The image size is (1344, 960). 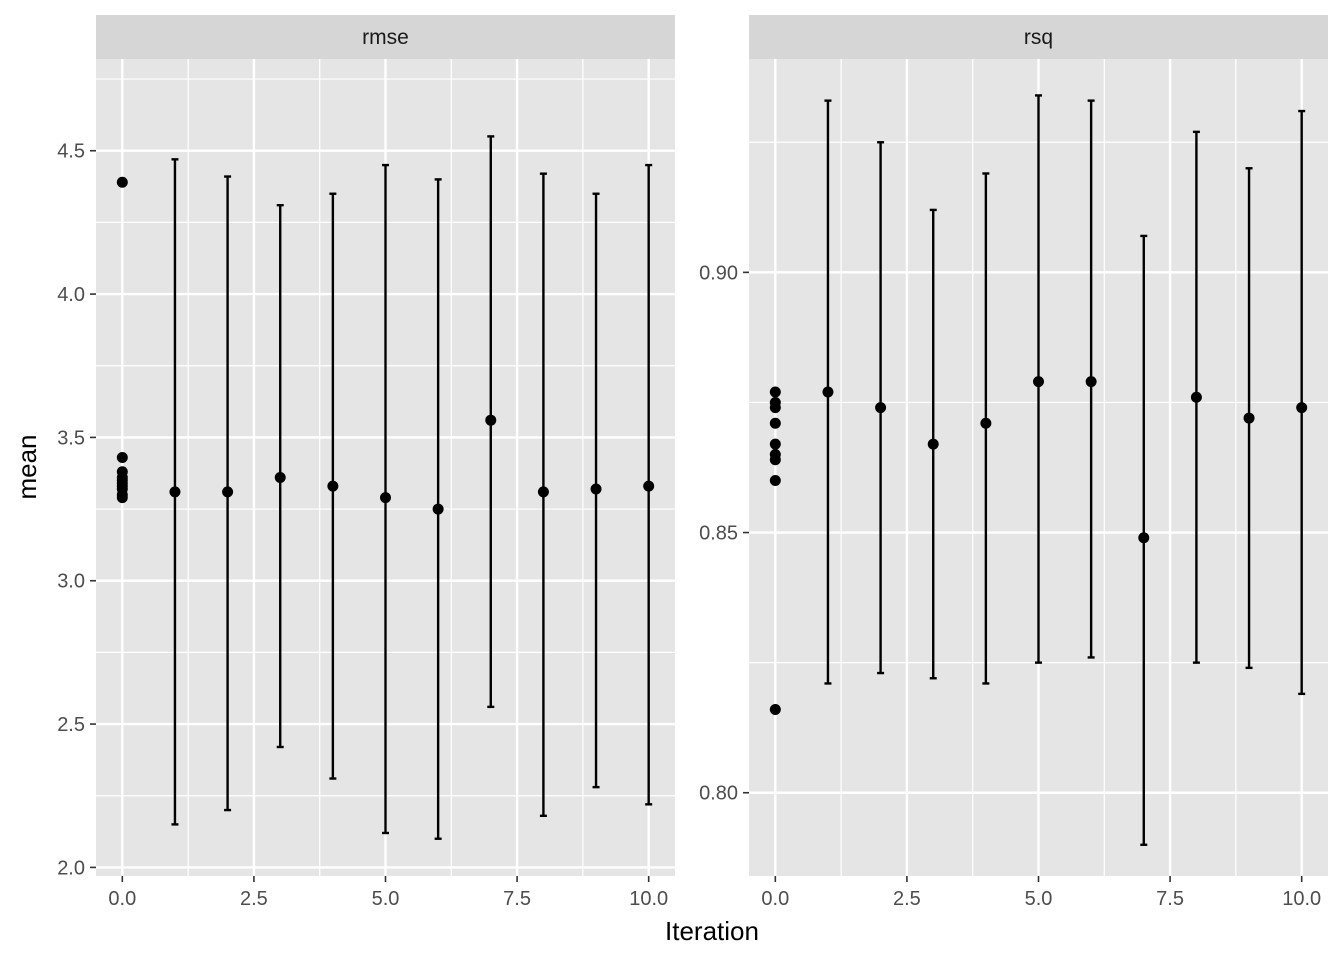 I want to click on strip-label-rsq: rsq, so click(x=1038, y=37).